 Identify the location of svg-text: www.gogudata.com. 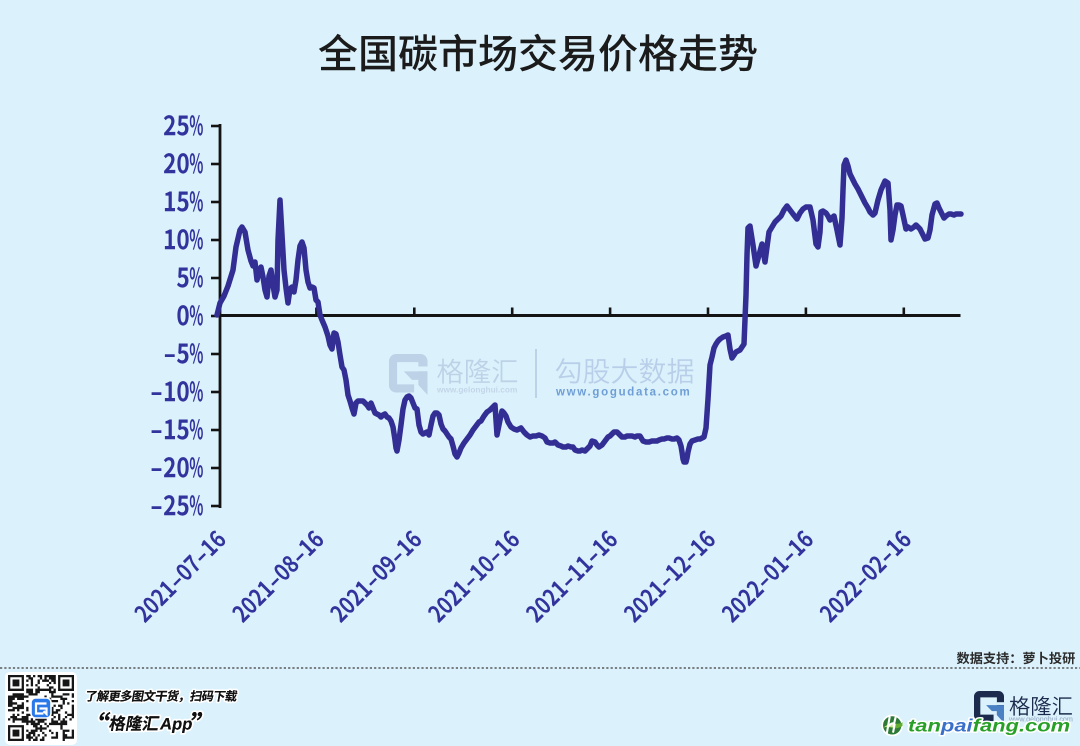
(623, 393).